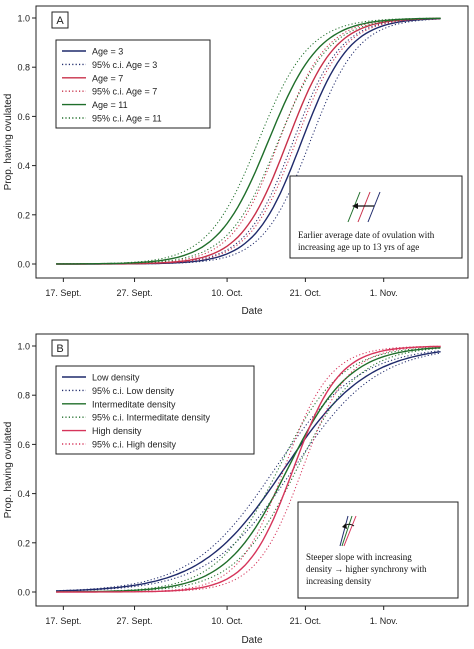 This screenshot has width=474, height=649. Describe the element at coordinates (359, 557) in the screenshot. I see `annotation-text: Steeper slope with increasing` at that location.